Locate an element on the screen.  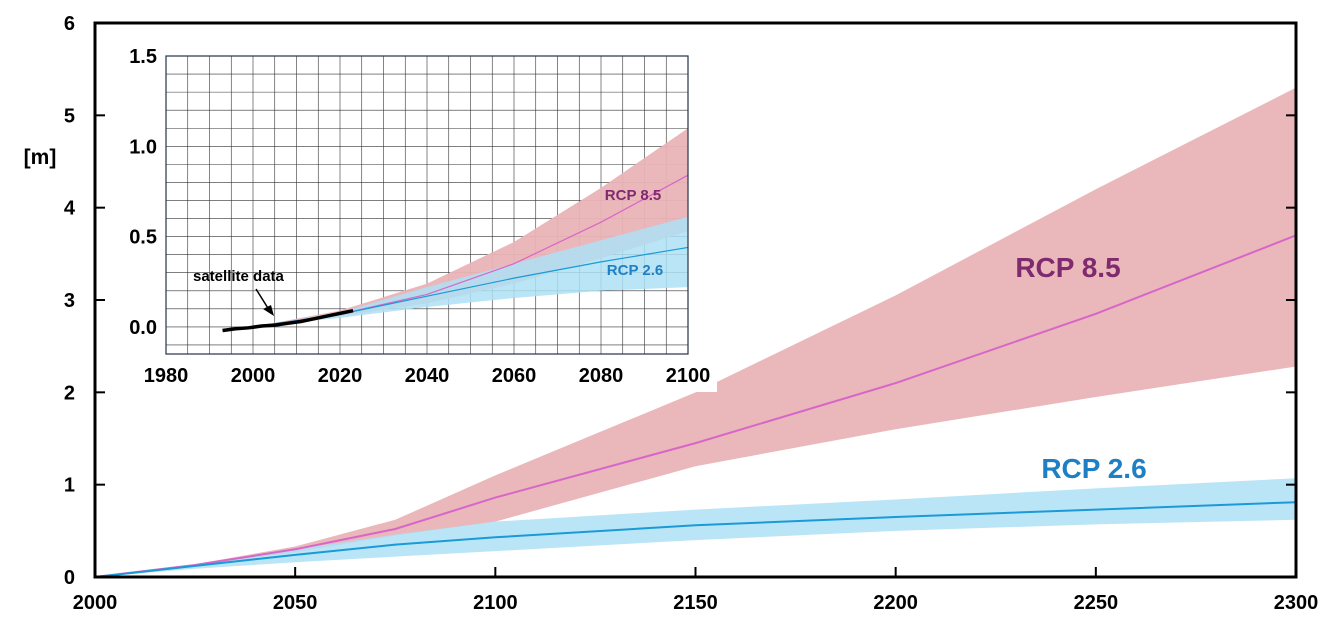
main-x-tick-label: 2000 is located at coordinates (95, 603).